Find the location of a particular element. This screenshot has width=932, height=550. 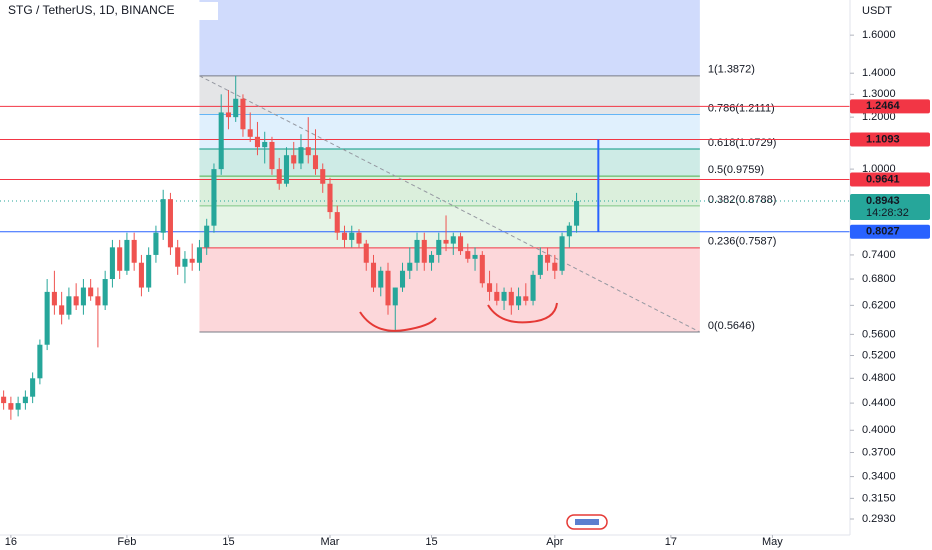

y-tick-label: 0.7400 is located at coordinates (879, 255).